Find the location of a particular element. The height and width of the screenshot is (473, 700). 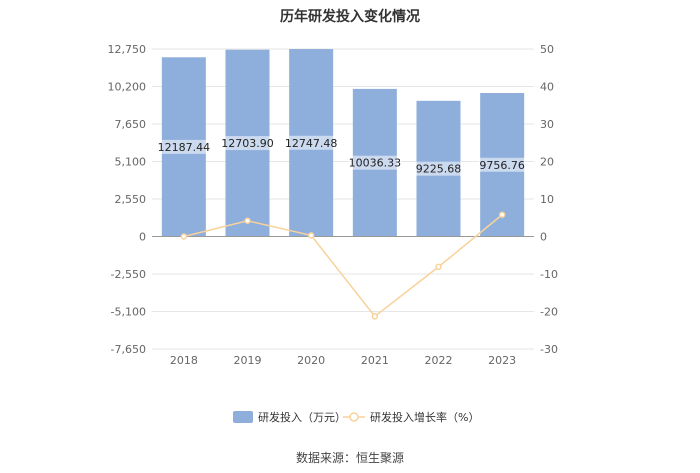

y-right-tick-label: 20 is located at coordinates (547, 162).